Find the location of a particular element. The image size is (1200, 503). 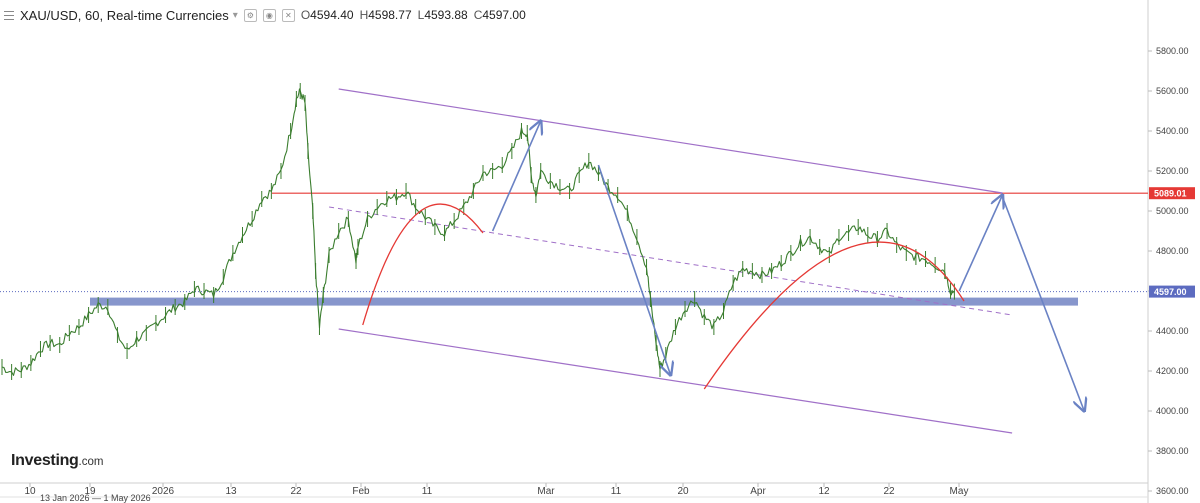

price-tick-label: 4000.00 is located at coordinates (1172, 411).